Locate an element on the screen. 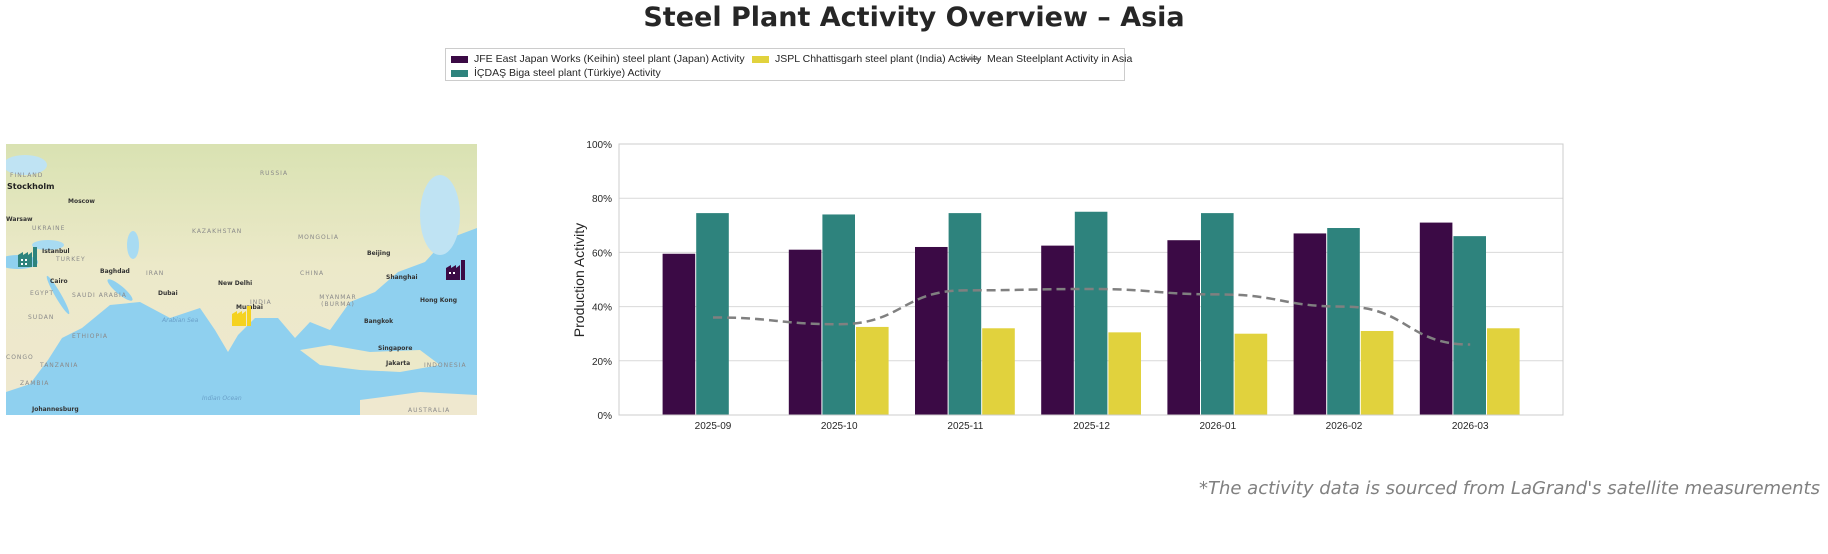 The image size is (1828, 554). legend-label: Mean Steelplant Activity in Asia is located at coordinates (1060, 59).